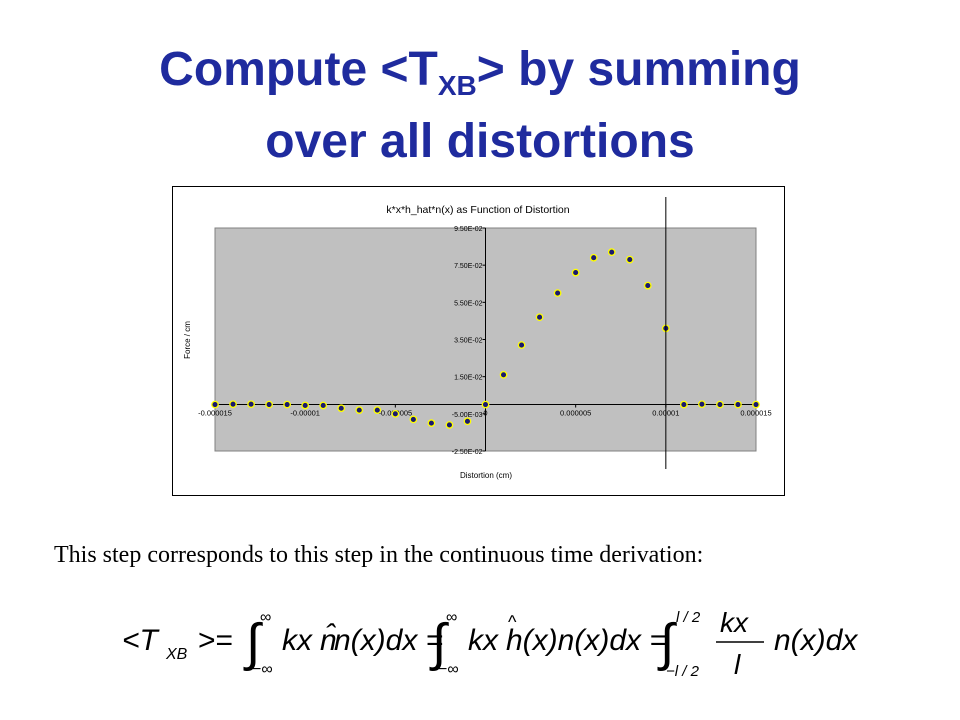 This screenshot has height=720, width=960. Describe the element at coordinates (253, 643) in the screenshot. I see `integral-sign-1: ∫` at that location.